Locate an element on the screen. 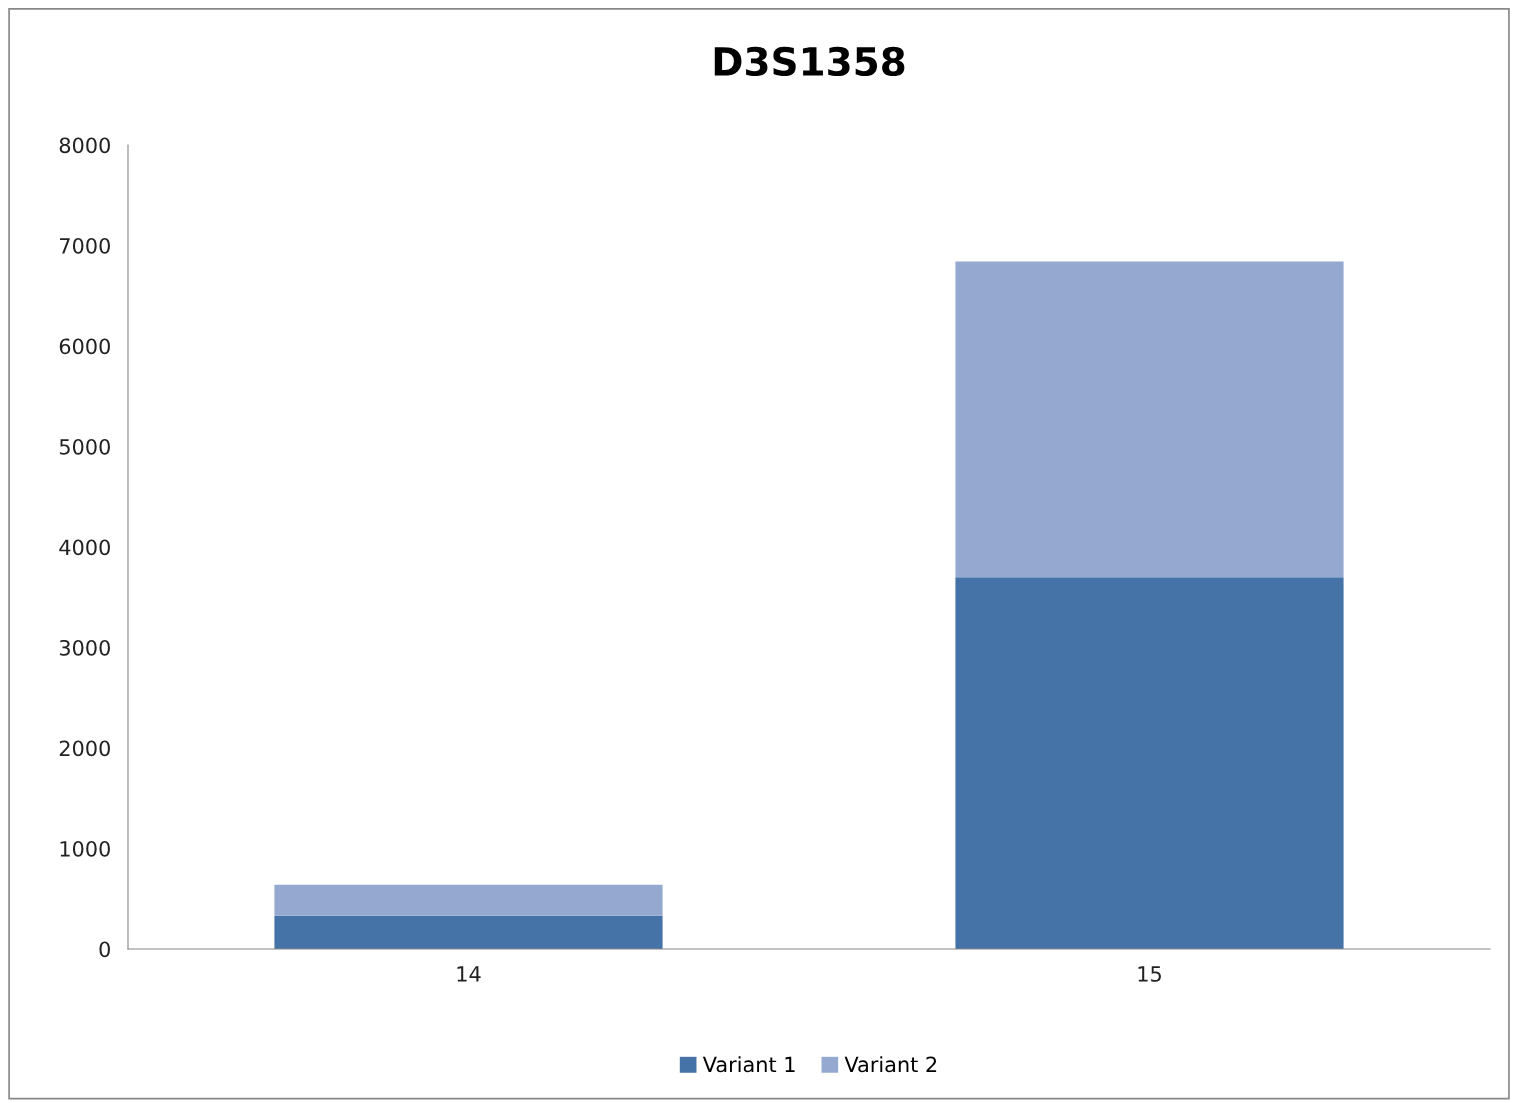 The height and width of the screenshot is (1103, 1515). y-tick-label: 7000 is located at coordinates (85, 245).